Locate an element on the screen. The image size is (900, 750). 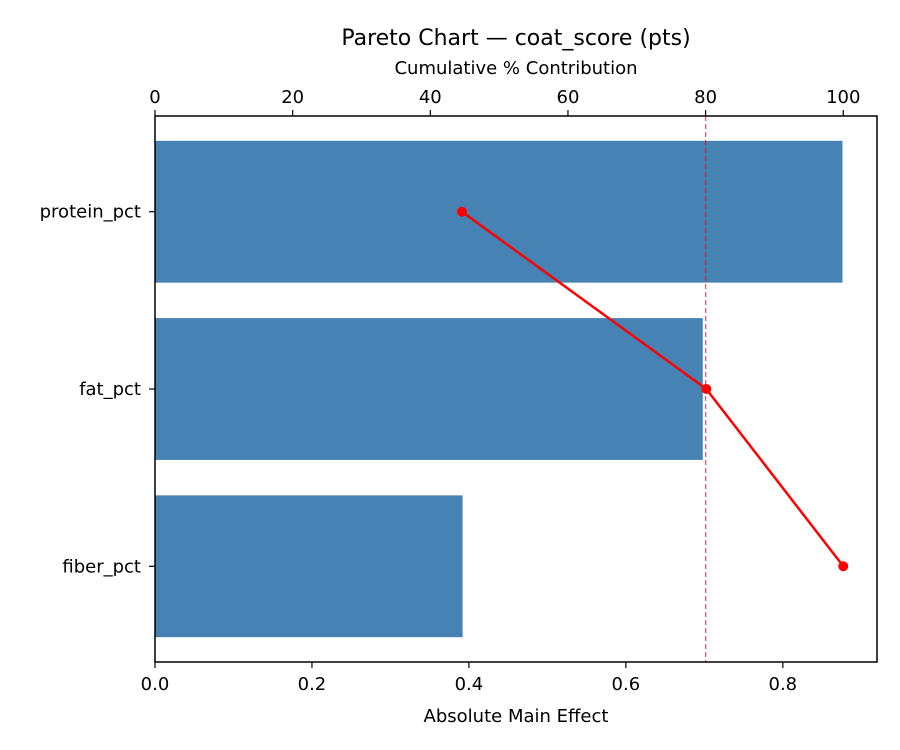
bar-fat_pct is located at coordinates (429, 389).